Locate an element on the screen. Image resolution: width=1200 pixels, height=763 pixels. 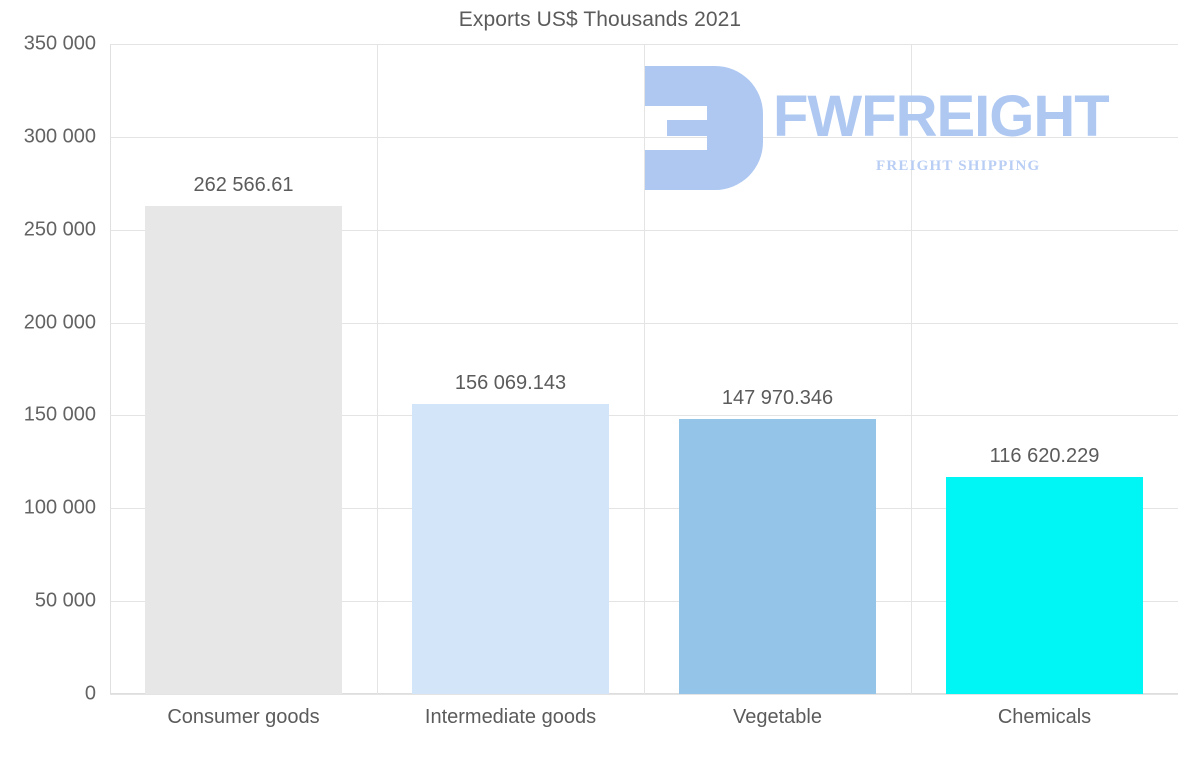
y-axis-tick-label: 250 000 is located at coordinates (59, 229).